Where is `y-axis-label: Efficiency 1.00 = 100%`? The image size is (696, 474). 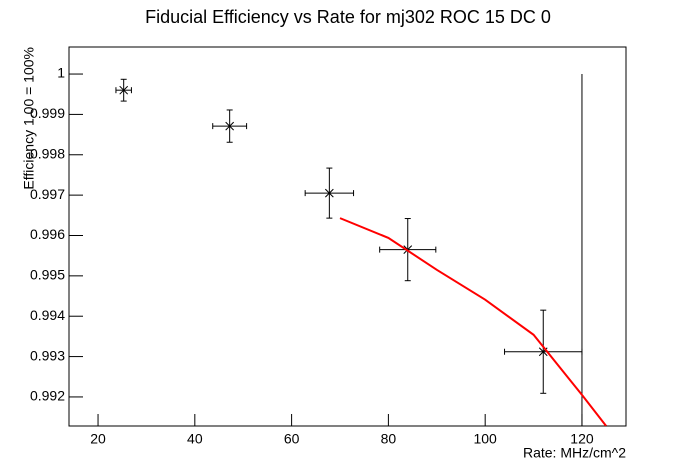
y-axis-label: Efficiency 1.00 = 100% is located at coordinates (29, 118).